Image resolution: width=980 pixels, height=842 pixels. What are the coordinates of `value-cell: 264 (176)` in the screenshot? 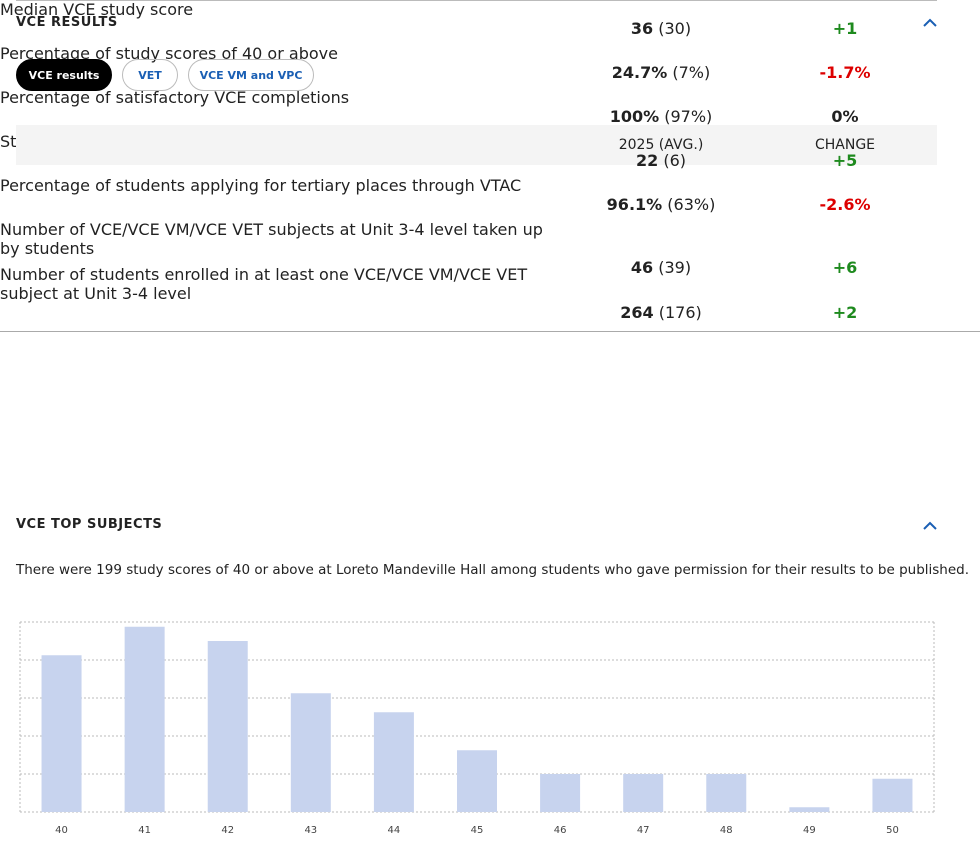 It's located at (661, 312).